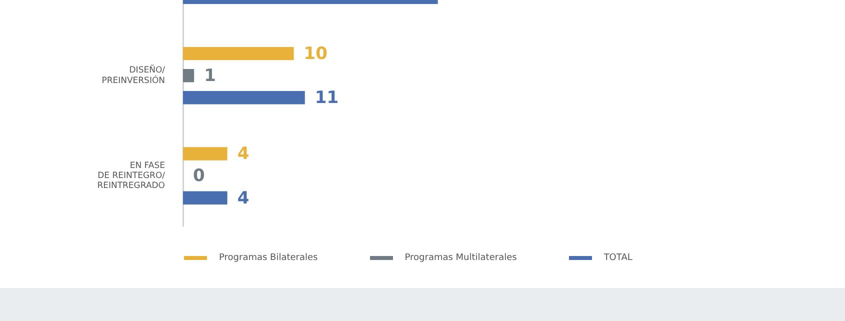  What do you see at coordinates (460, 258) in the screenshot?
I see `legend-label: Programas Multilaterales` at bounding box center [460, 258].